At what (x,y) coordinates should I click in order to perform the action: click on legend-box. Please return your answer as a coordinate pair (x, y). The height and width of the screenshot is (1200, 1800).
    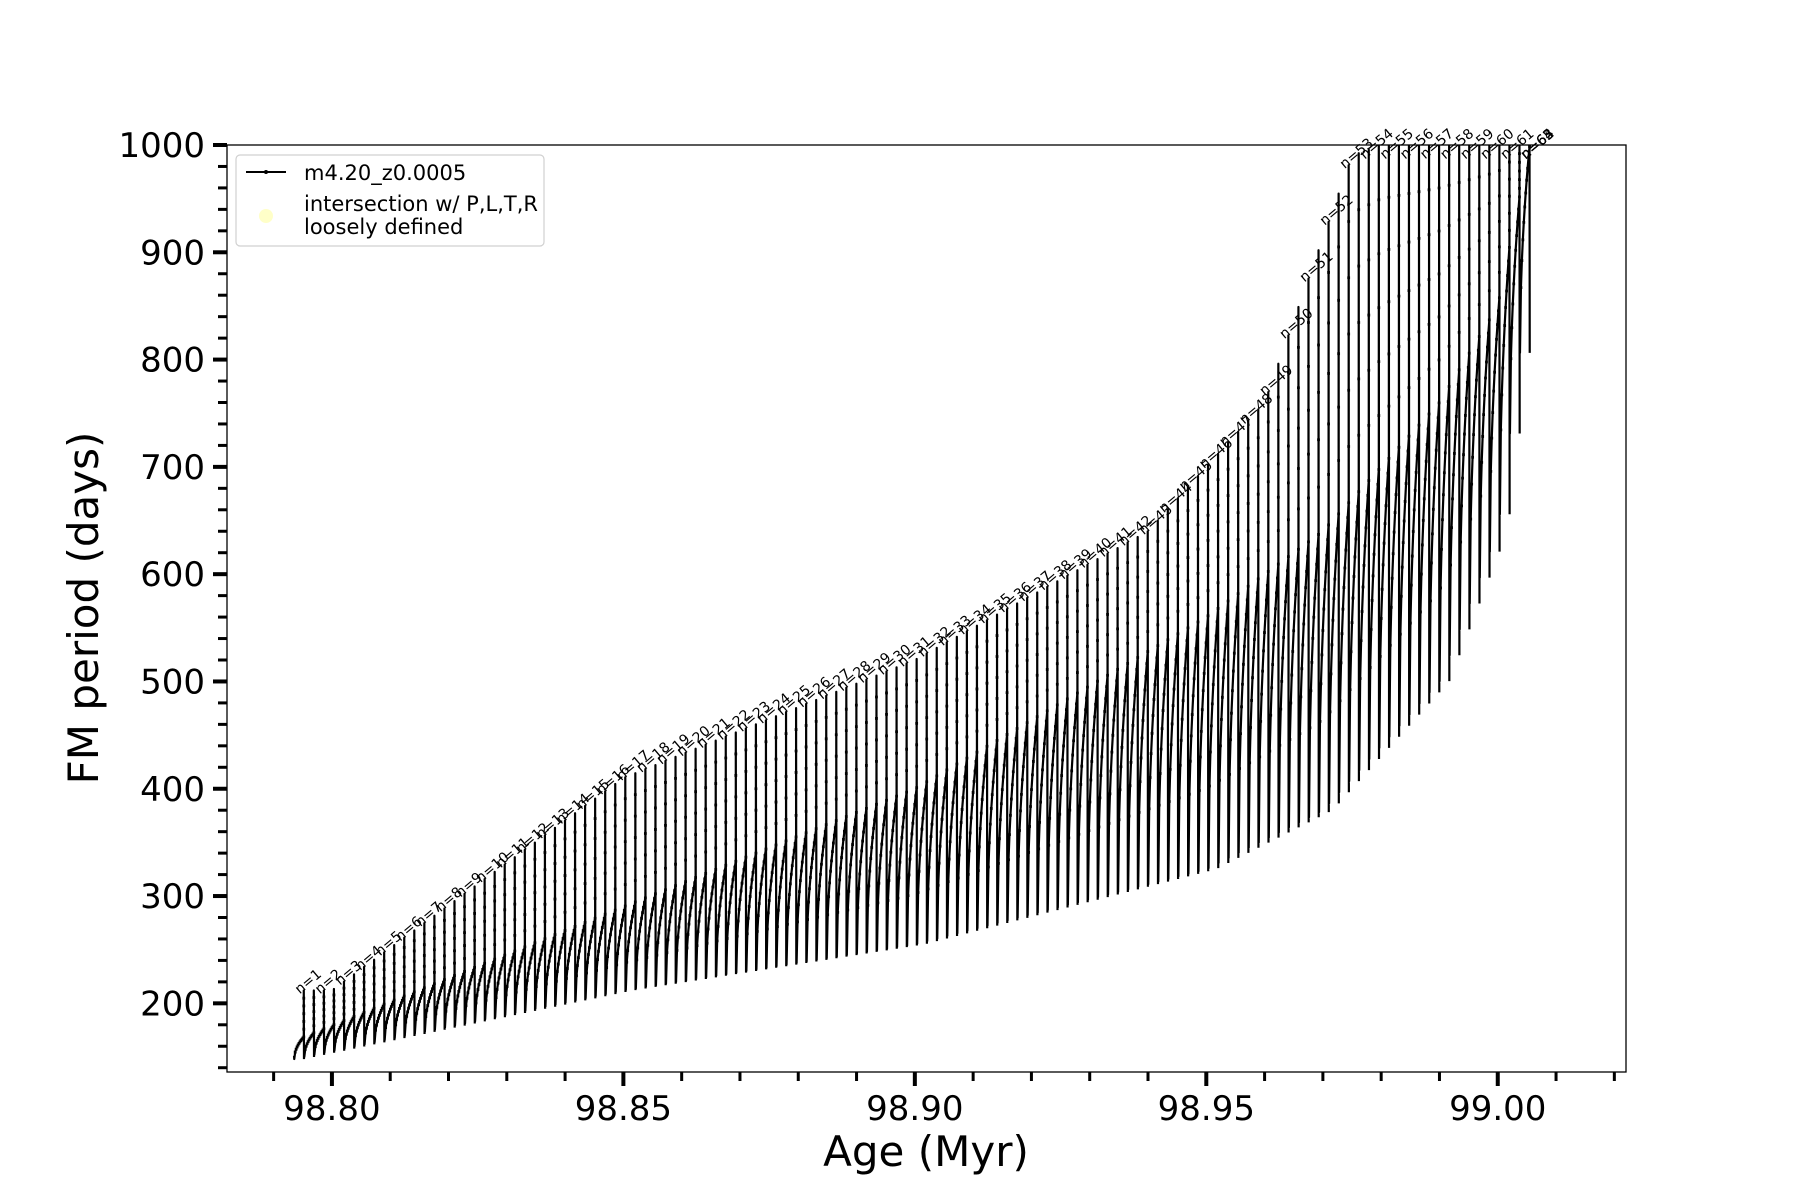
    Looking at the image, I should click on (390, 200).